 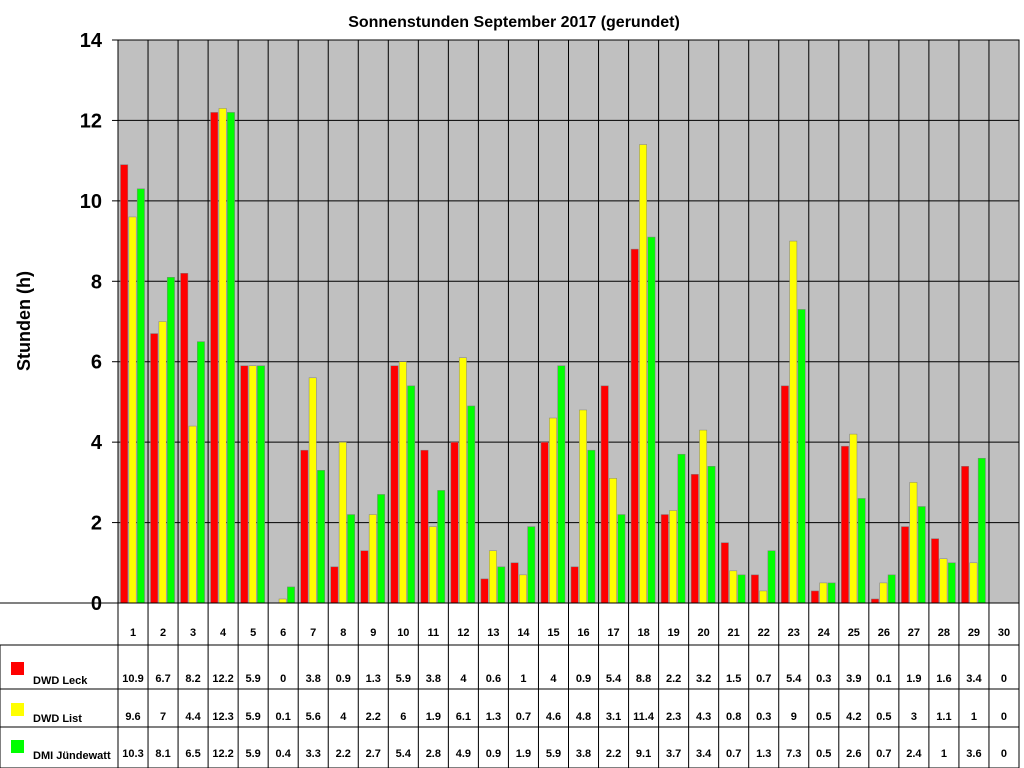 What do you see at coordinates (162, 679) in the screenshot?
I see `table-cell: 6.7` at bounding box center [162, 679].